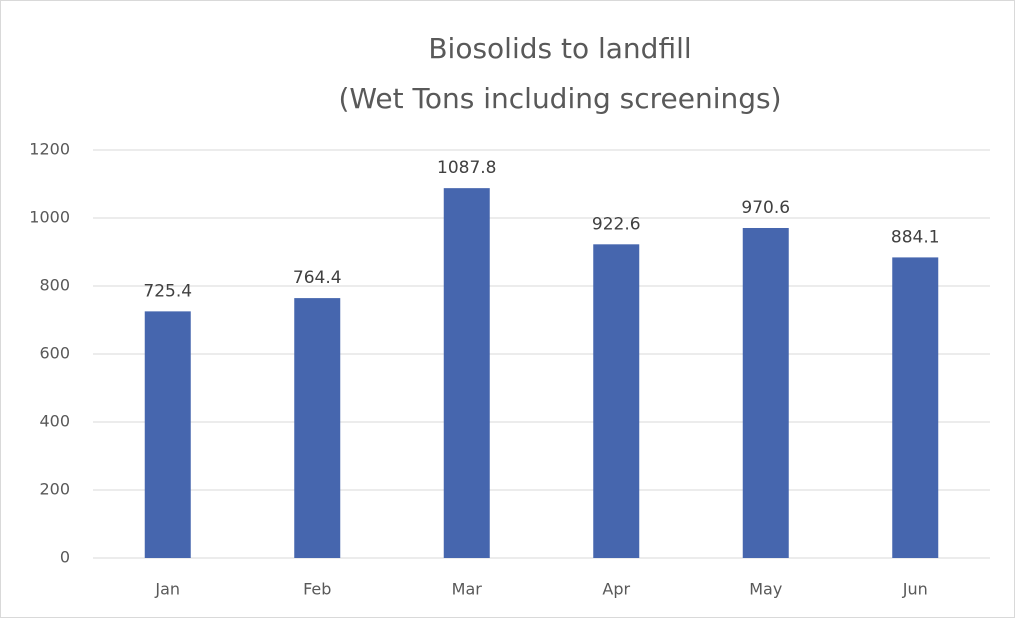  Describe the element at coordinates (317, 589) in the screenshot. I see `x-tick-label: Feb` at that location.